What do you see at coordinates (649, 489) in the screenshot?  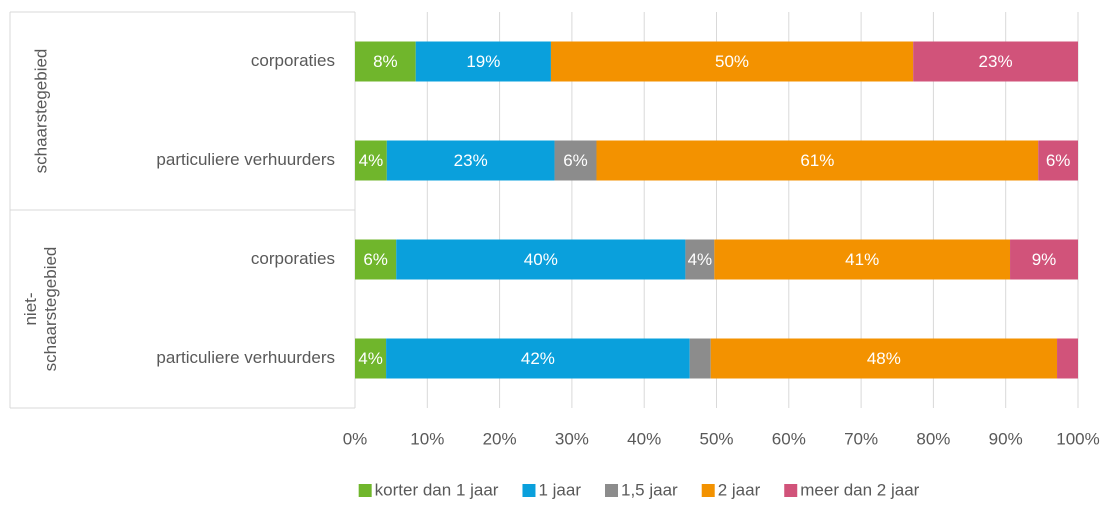 I see `legend-label: 1,5 jaar` at bounding box center [649, 489].